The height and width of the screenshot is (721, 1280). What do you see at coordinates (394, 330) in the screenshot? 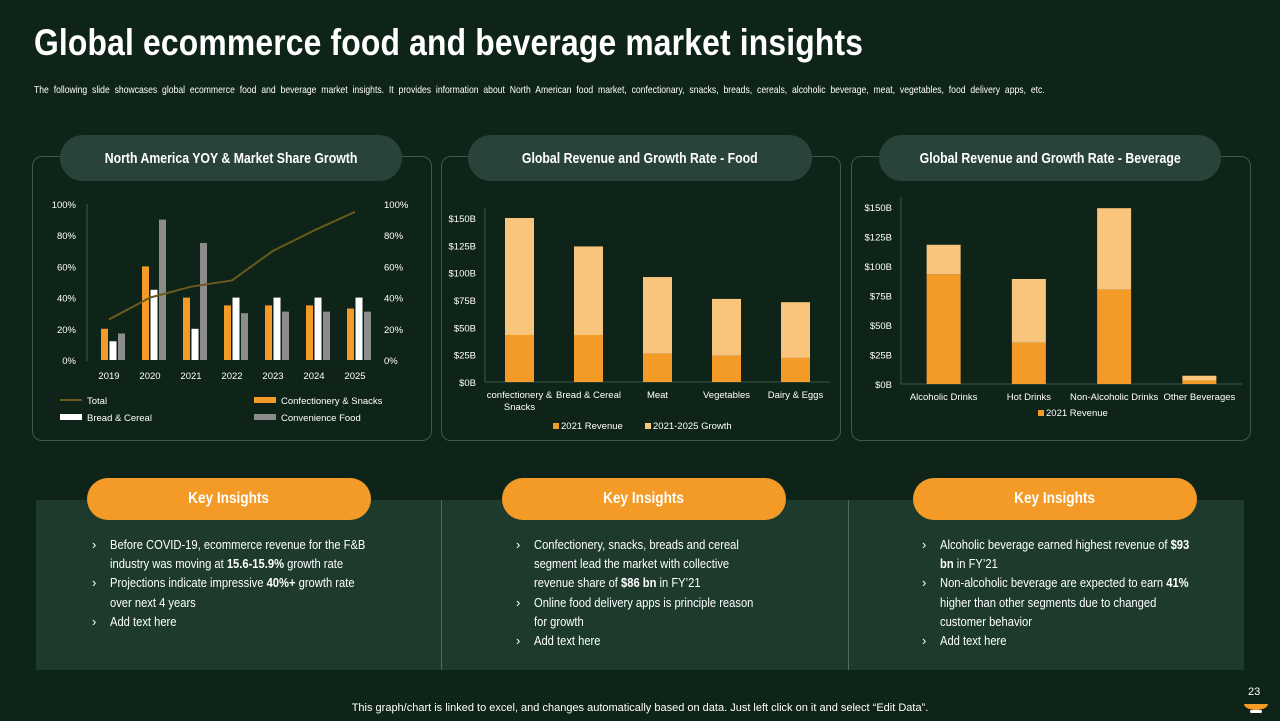
I see `y2-tick-label: 20%` at bounding box center [394, 330].